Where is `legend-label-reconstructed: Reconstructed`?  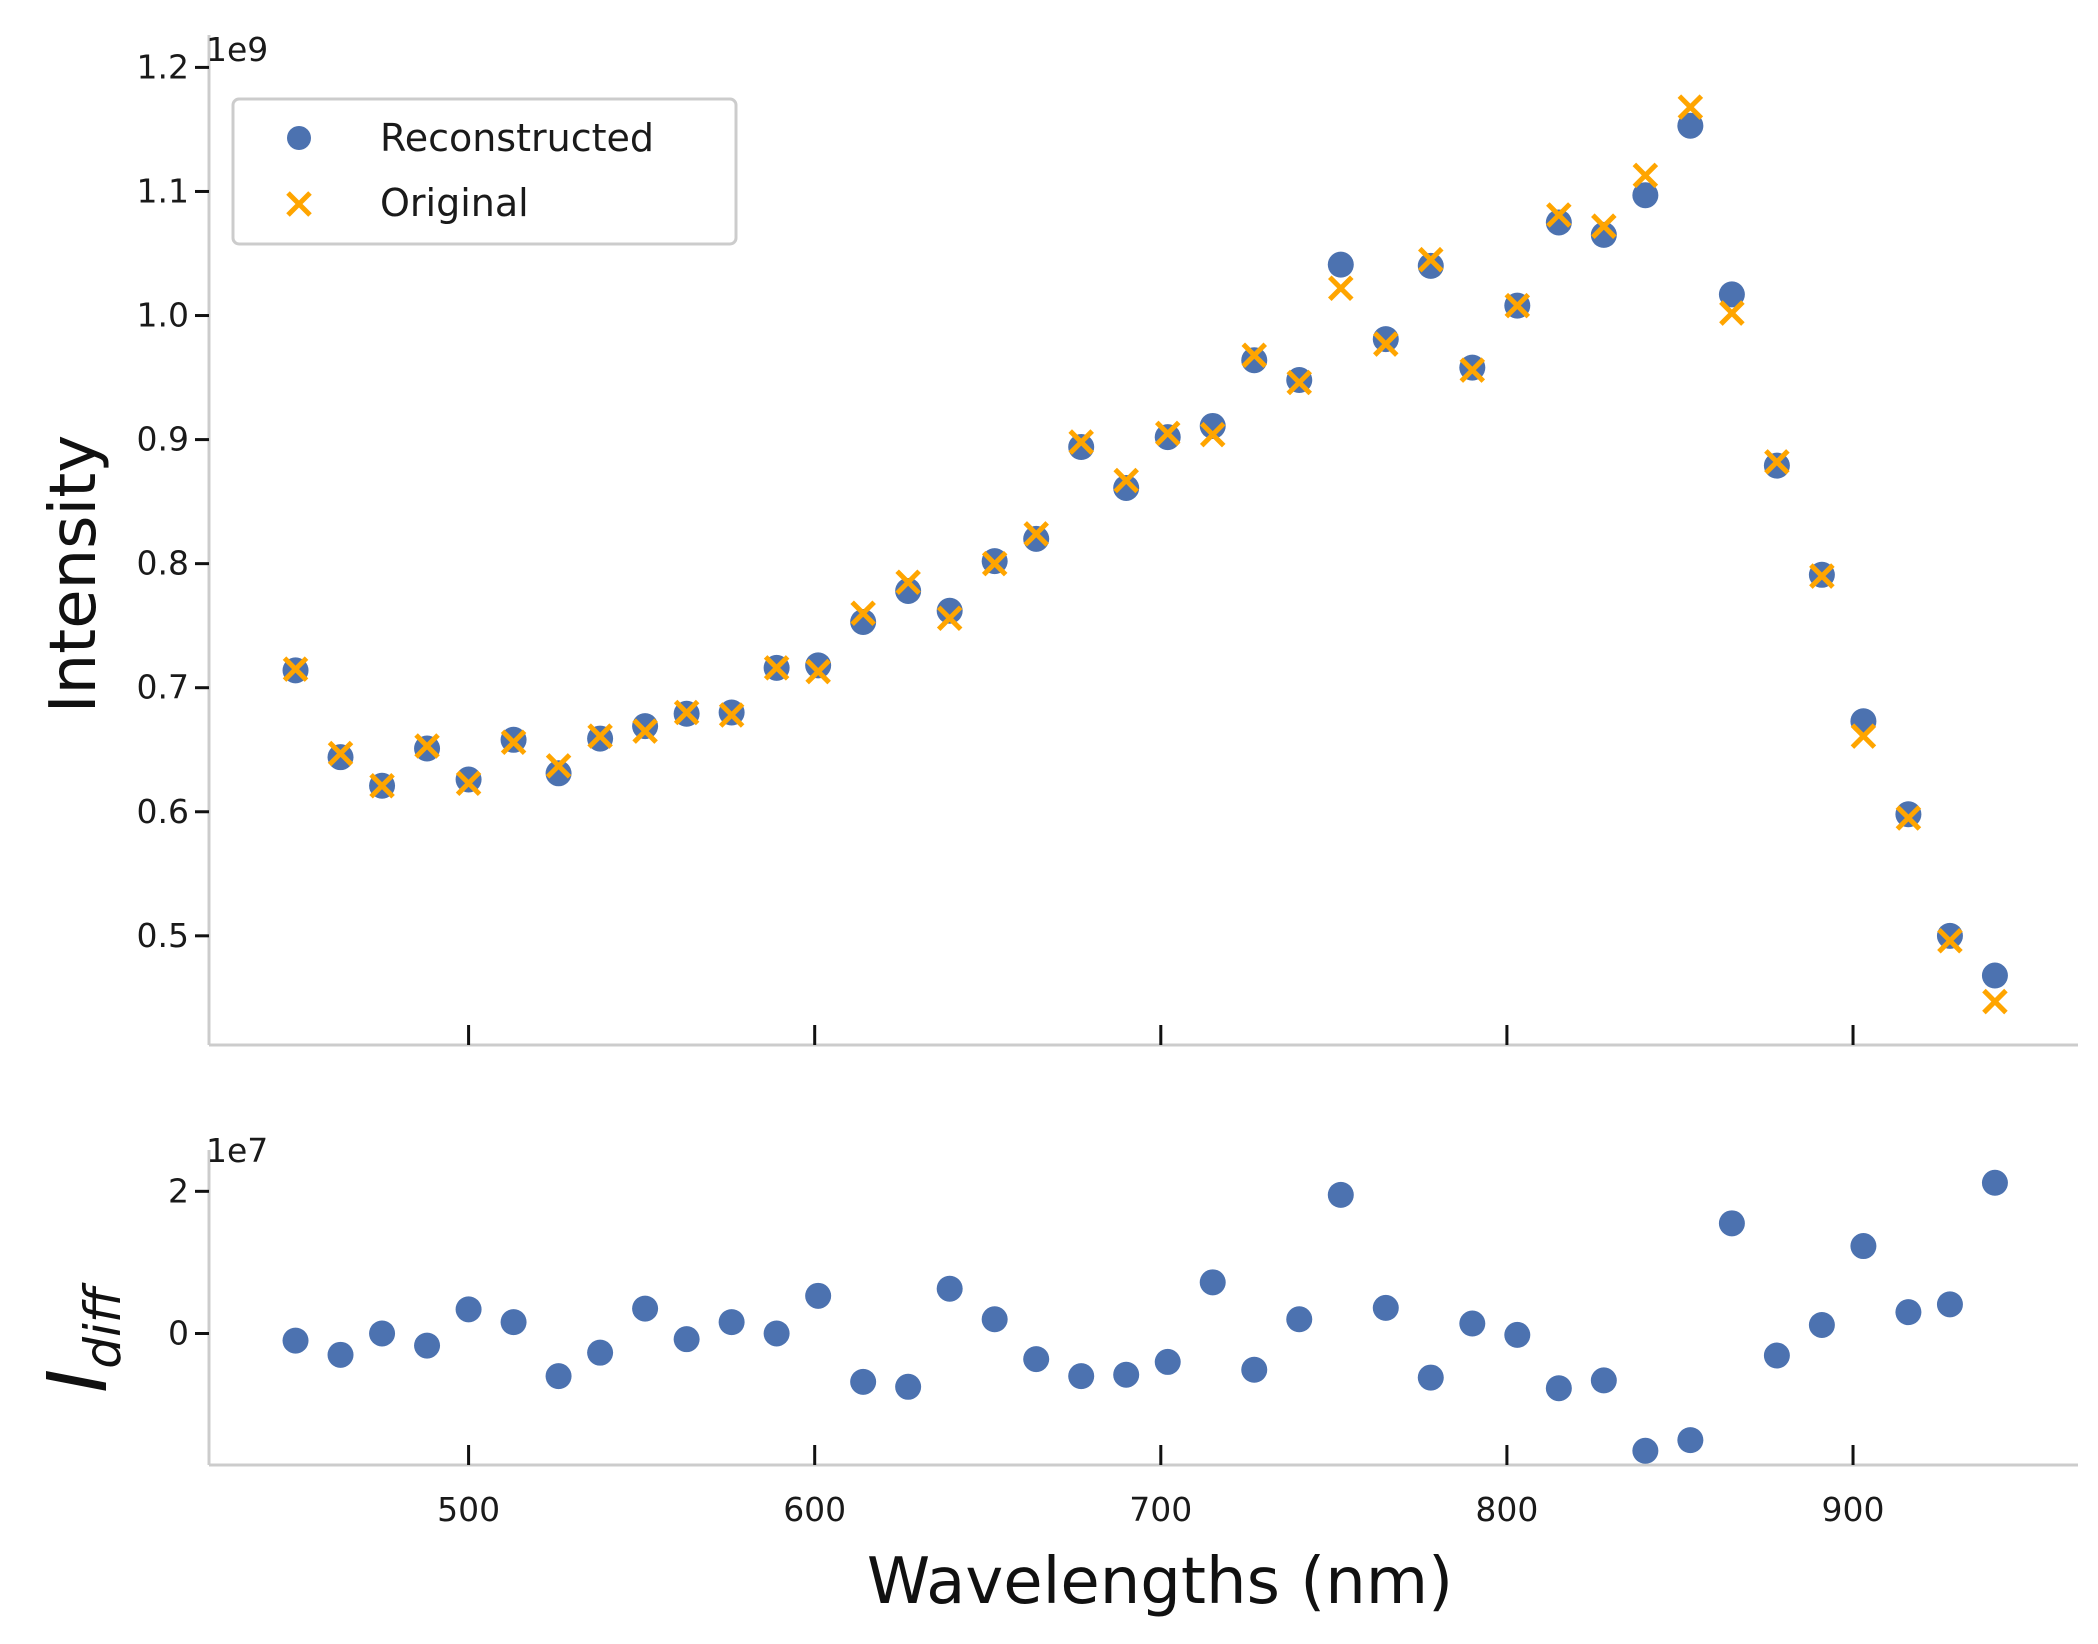
legend-label-reconstructed: Reconstructed is located at coordinates (517, 138).